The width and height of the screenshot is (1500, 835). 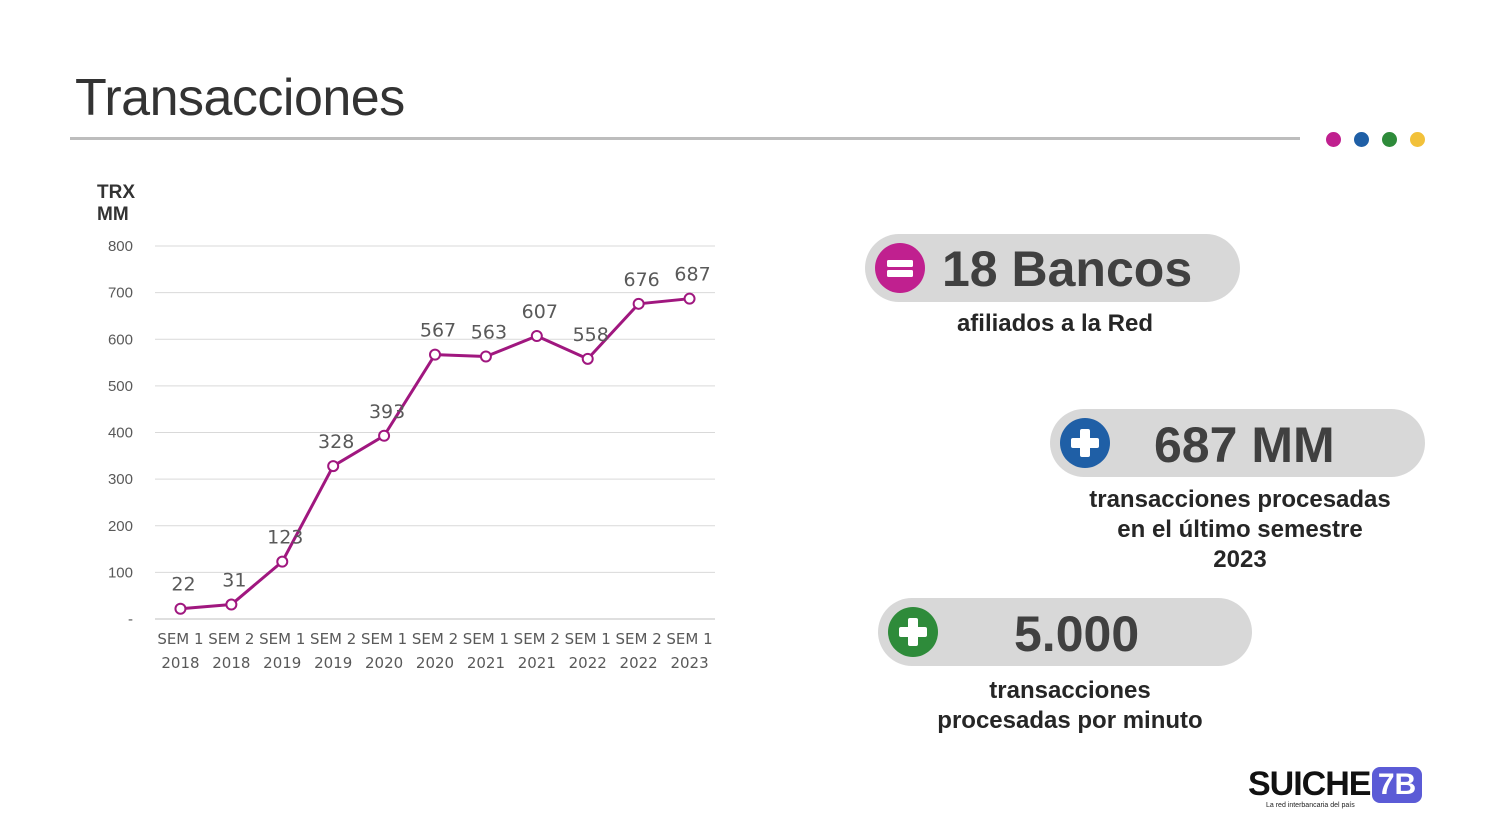 I want to click on data-label: 676, so click(x=642, y=280).